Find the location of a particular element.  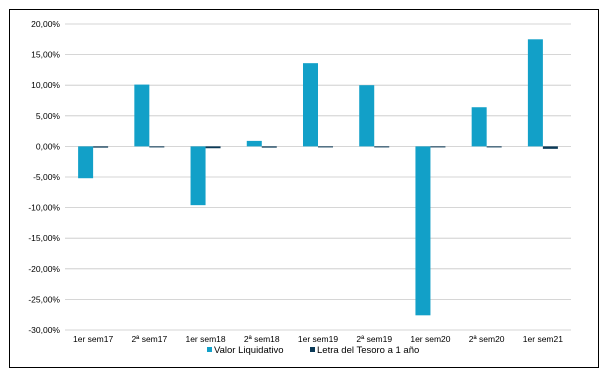

x-tick-label: 1er sem19 is located at coordinates (318, 339).